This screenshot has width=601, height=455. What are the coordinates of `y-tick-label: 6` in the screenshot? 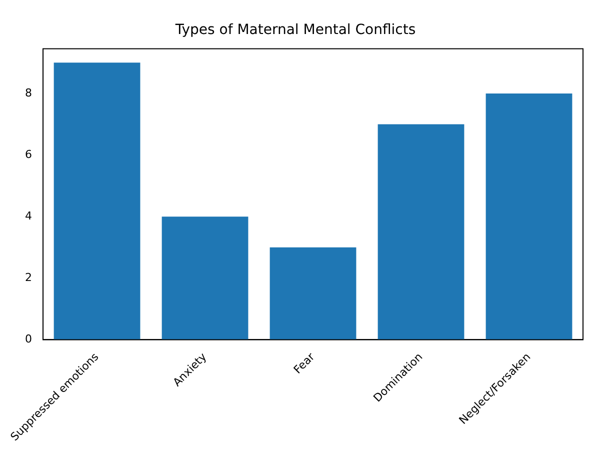 It's located at (28, 154).